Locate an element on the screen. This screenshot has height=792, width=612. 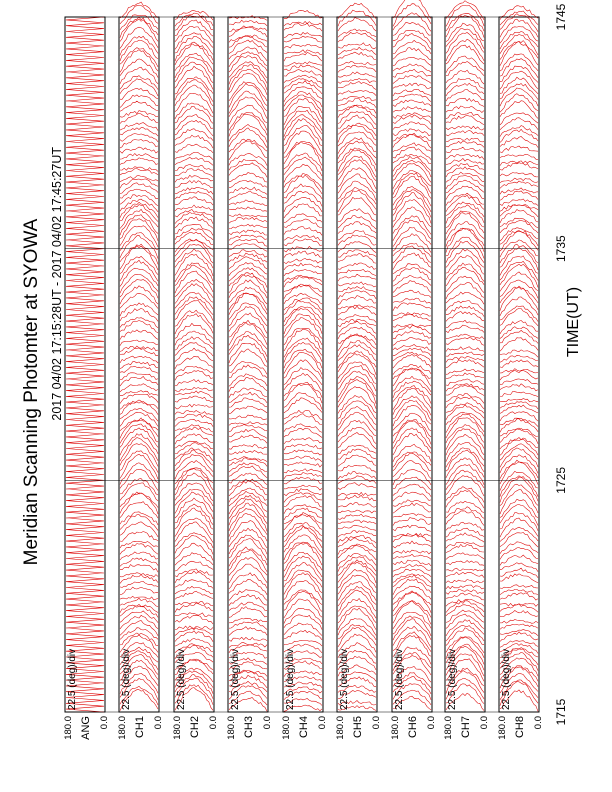
channel-label: ANG is located at coordinates (86, 728).